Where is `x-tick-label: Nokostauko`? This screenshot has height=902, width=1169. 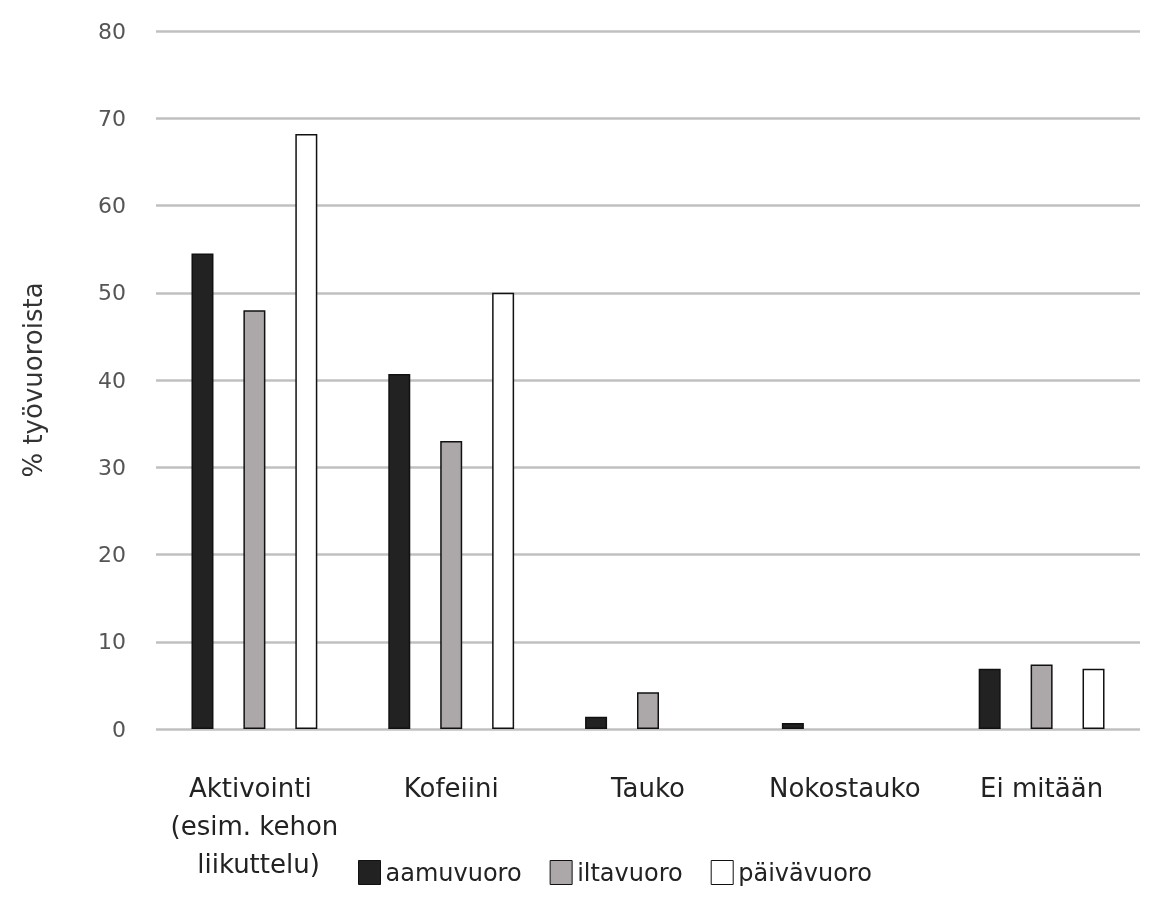 x-tick-label: Nokostauko is located at coordinates (845, 788).